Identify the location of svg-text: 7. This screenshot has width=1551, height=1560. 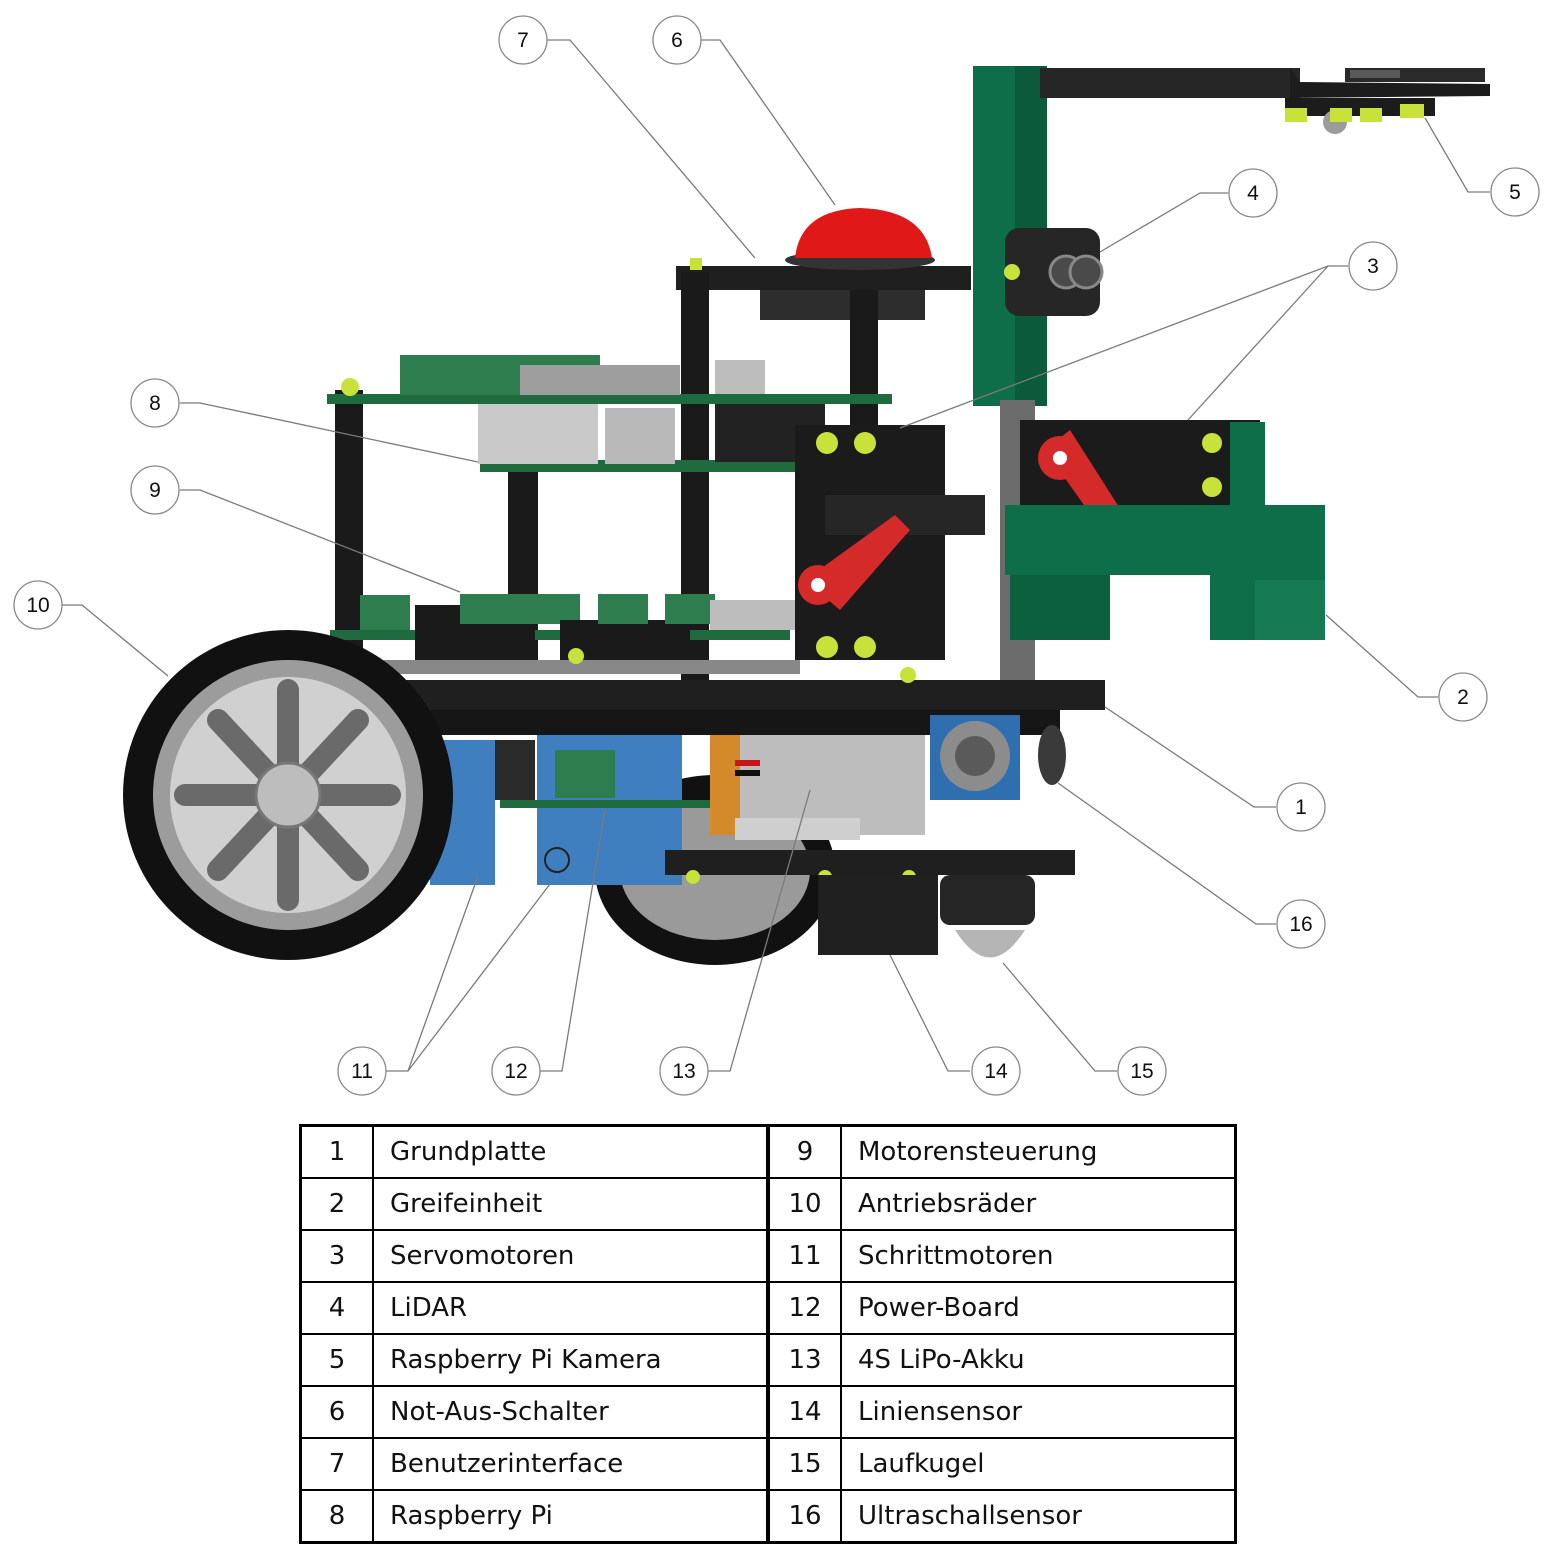
(523, 40).